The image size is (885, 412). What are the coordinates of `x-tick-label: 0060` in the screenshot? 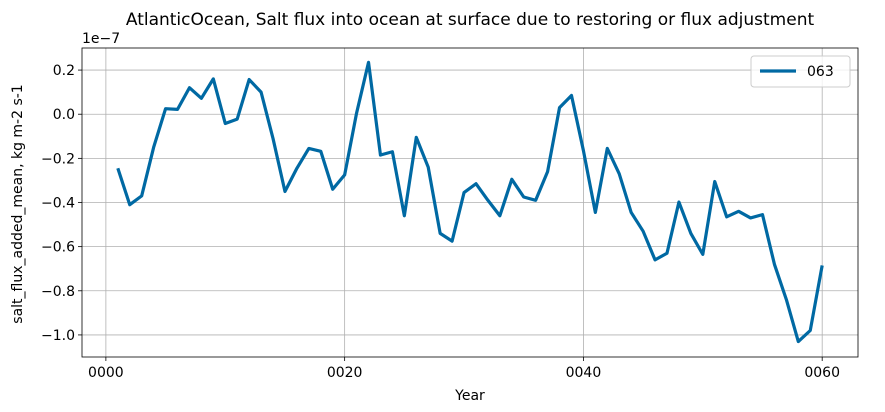 It's located at (822, 373).